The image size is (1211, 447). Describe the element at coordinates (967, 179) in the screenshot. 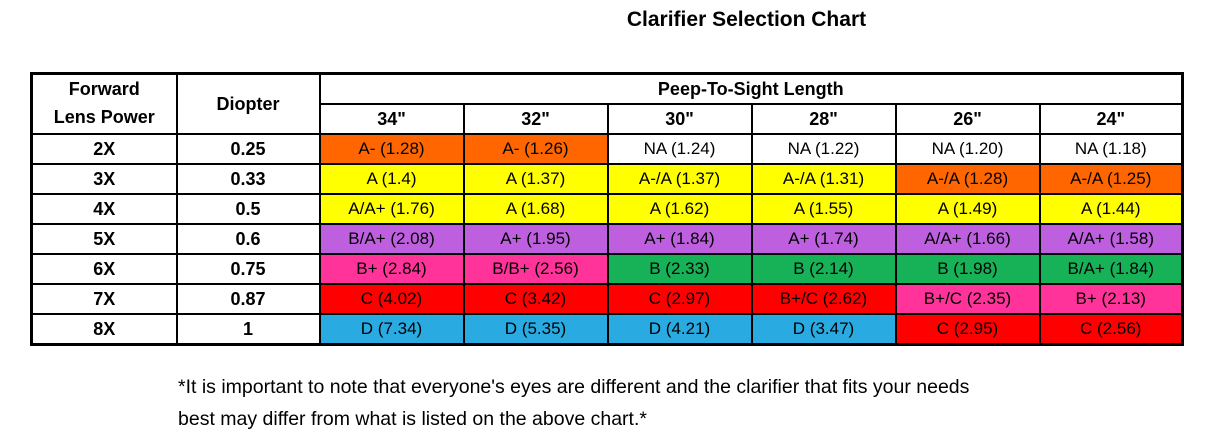

I see `cell-clarifier-value: A-/A (1.28)` at that location.